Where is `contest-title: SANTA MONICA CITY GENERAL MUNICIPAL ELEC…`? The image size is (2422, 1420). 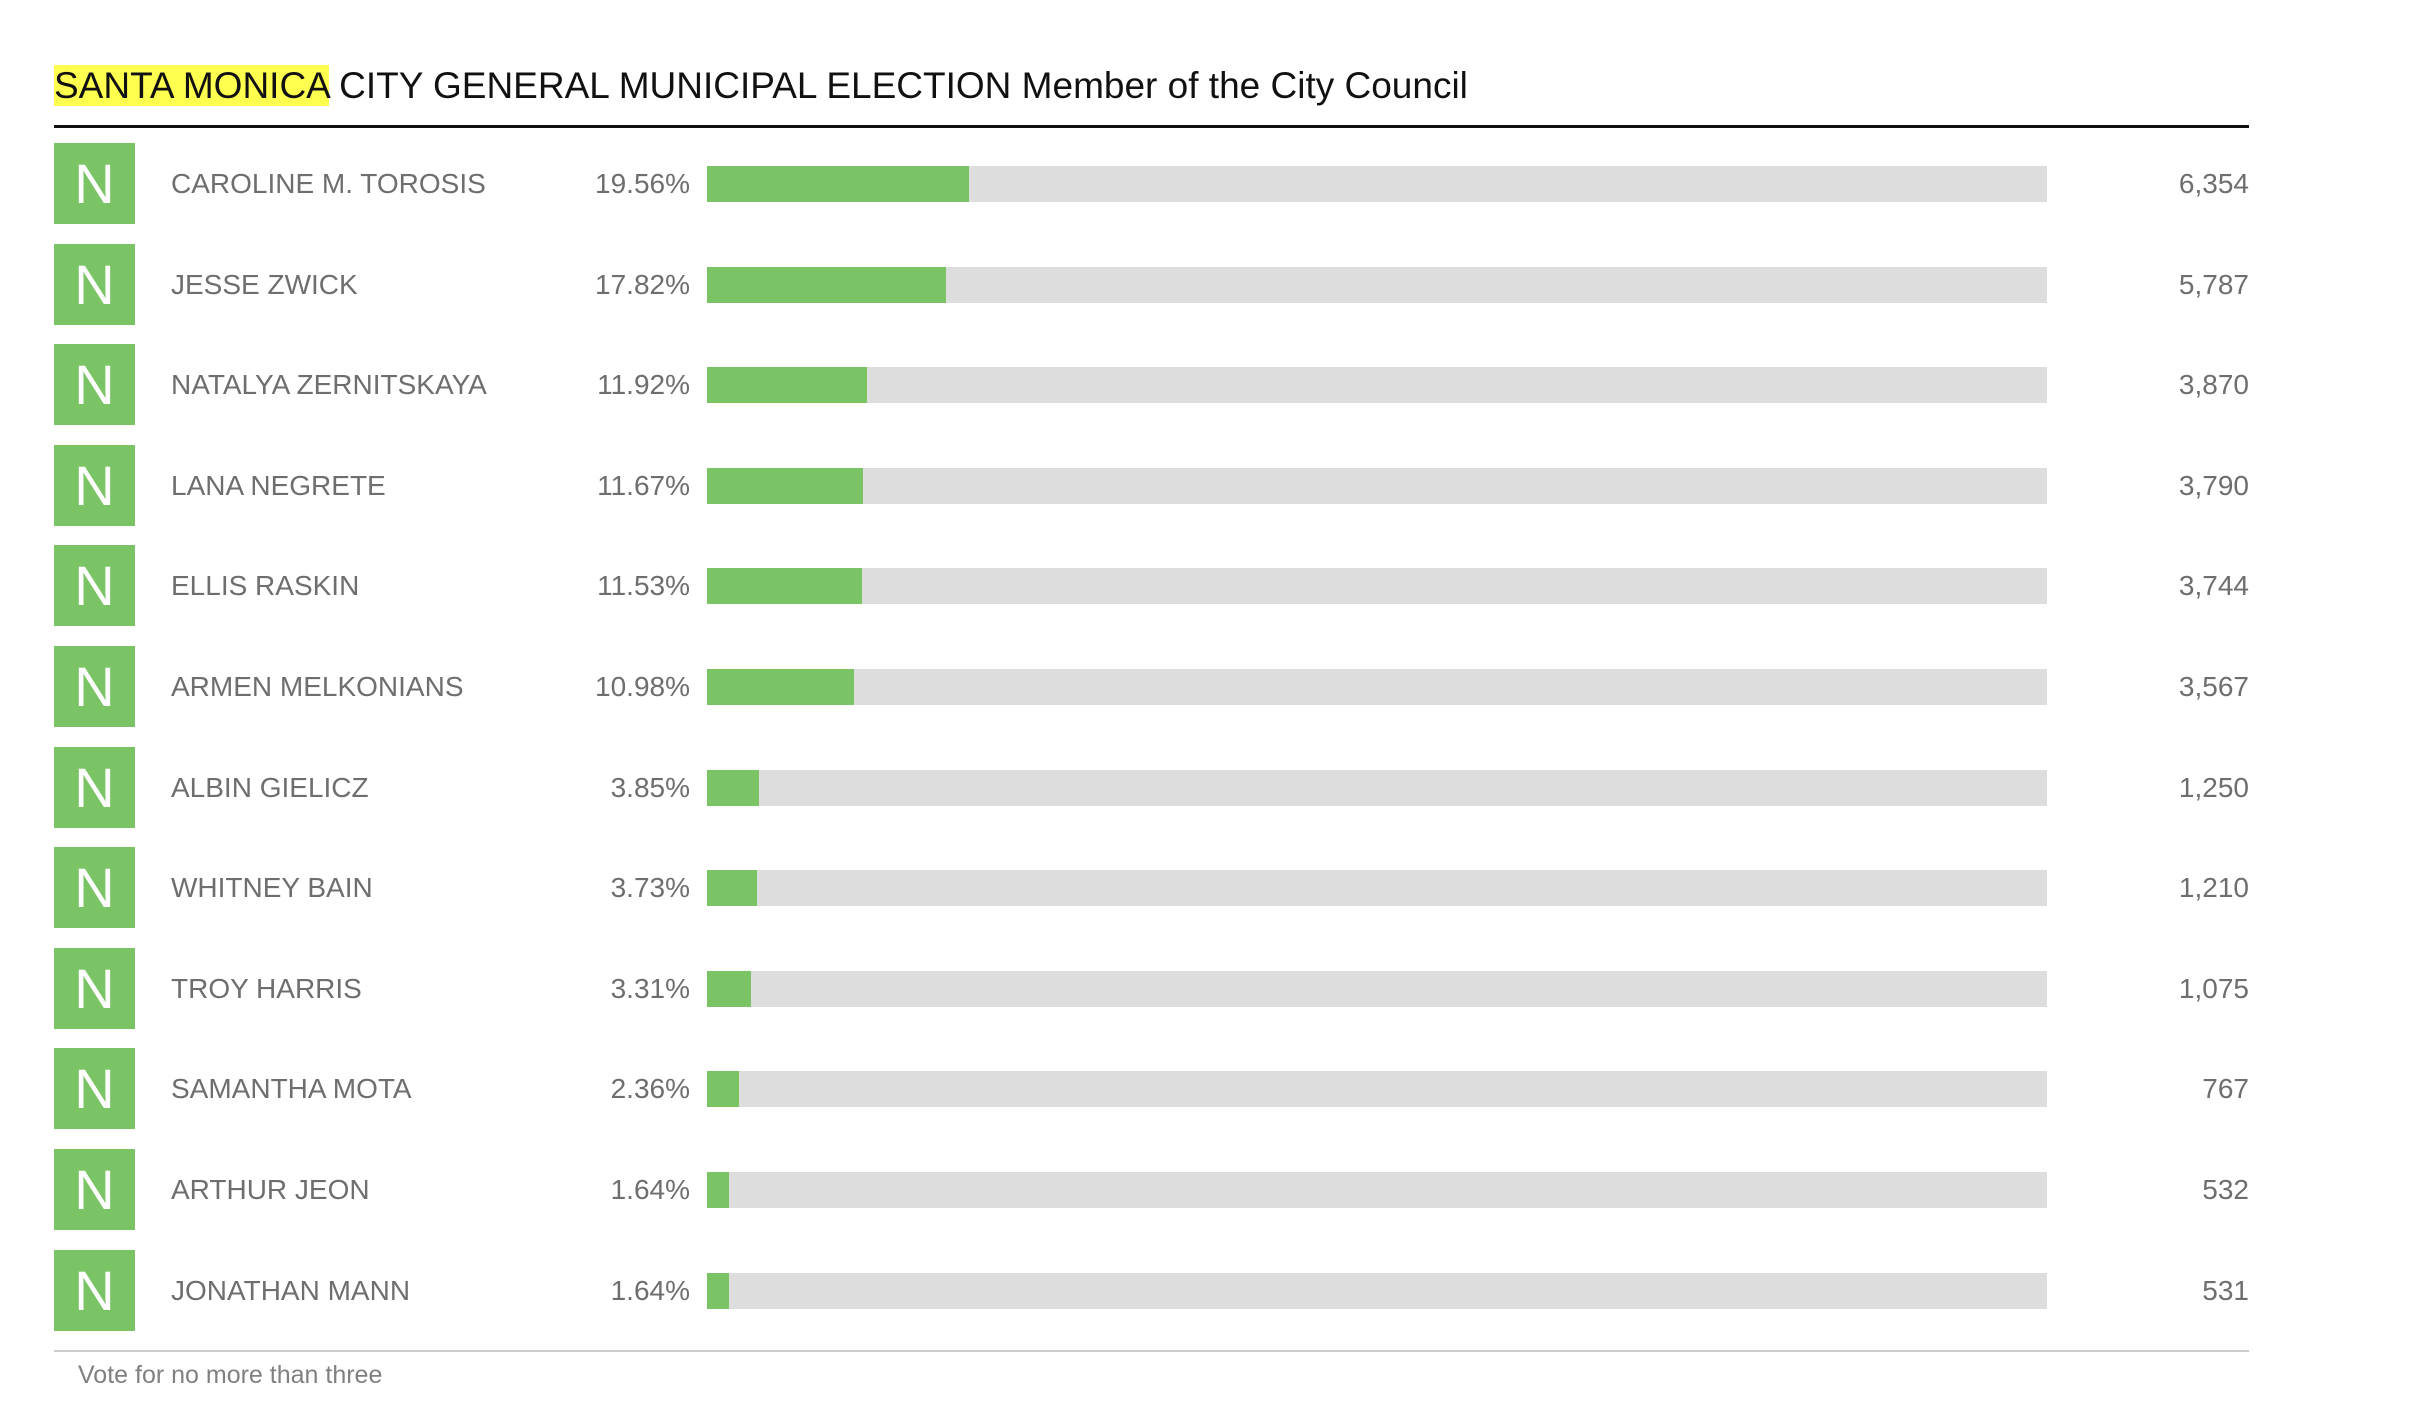 contest-title: SANTA MONICA CITY GENERAL MUNICIPAL ELEC… is located at coordinates (761, 86).